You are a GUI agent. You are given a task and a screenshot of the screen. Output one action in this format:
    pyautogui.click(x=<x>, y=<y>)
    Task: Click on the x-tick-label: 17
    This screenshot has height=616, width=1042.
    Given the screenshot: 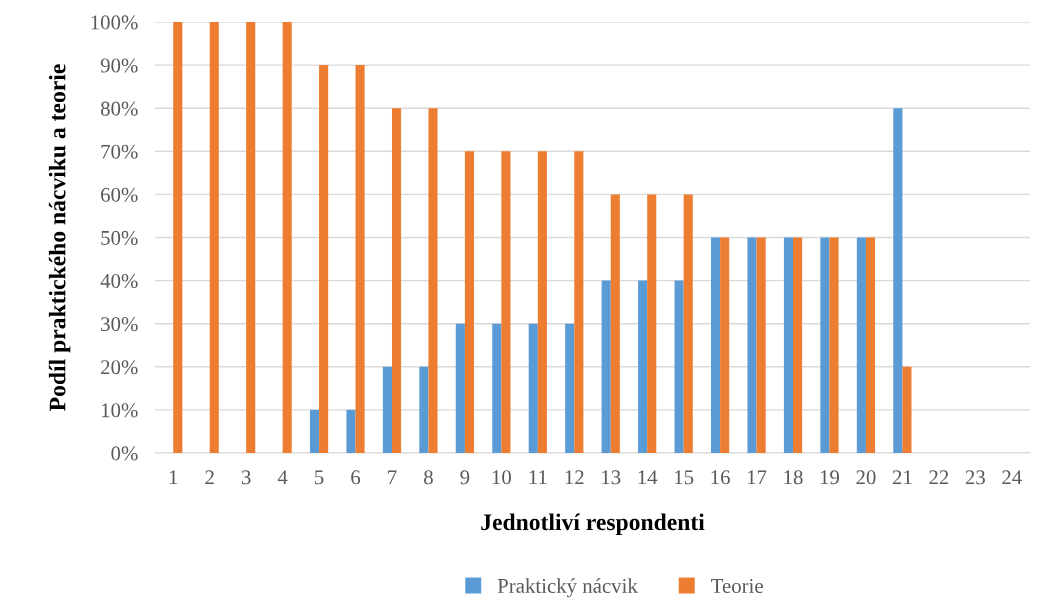 What is the action you would take?
    pyautogui.click(x=757, y=477)
    